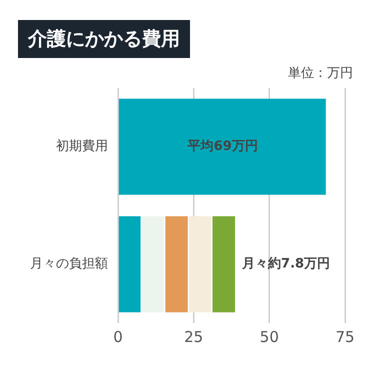 The image size is (375, 375). Describe the element at coordinates (320, 73) in the screenshot. I see `text: 単位：万円` at that location.